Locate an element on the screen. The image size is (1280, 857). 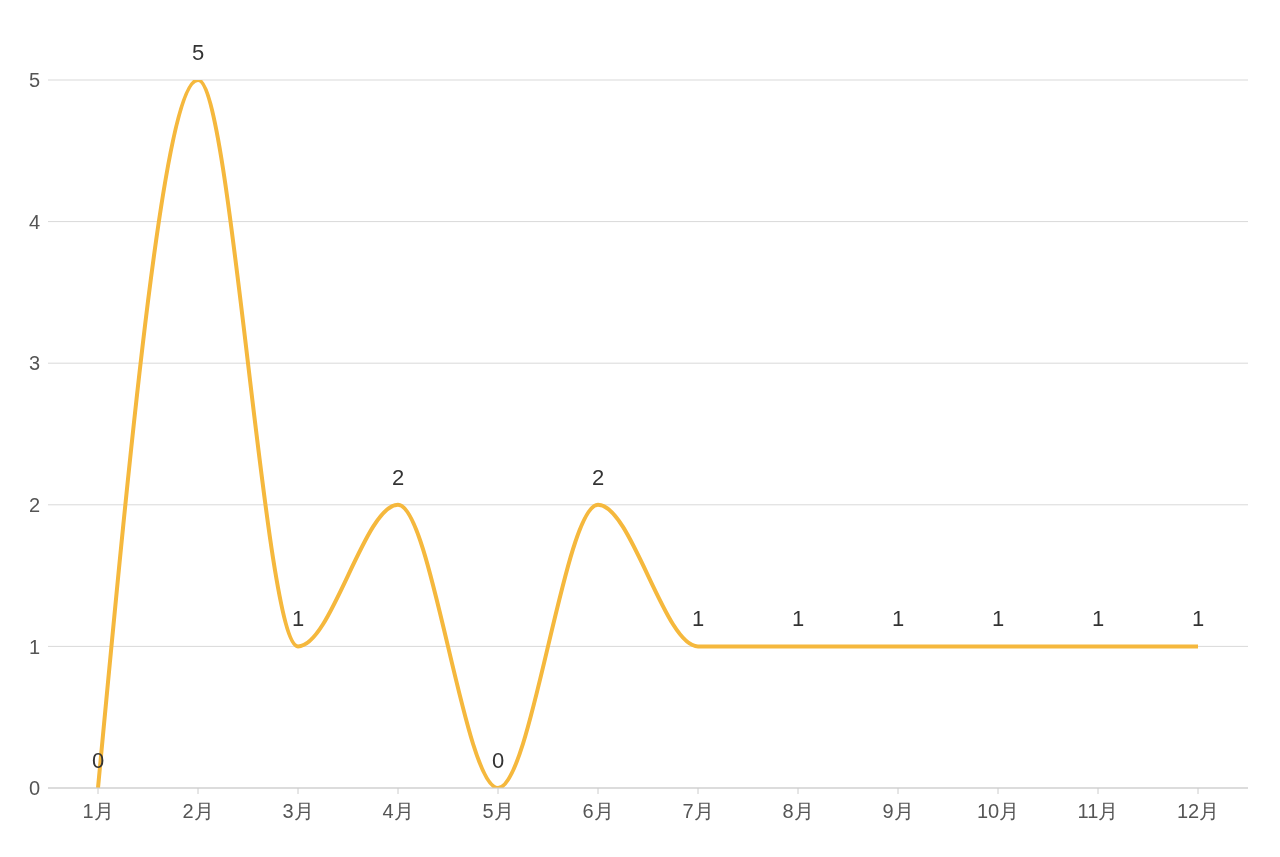
y-tick-label: 2 is located at coordinates (34, 504).